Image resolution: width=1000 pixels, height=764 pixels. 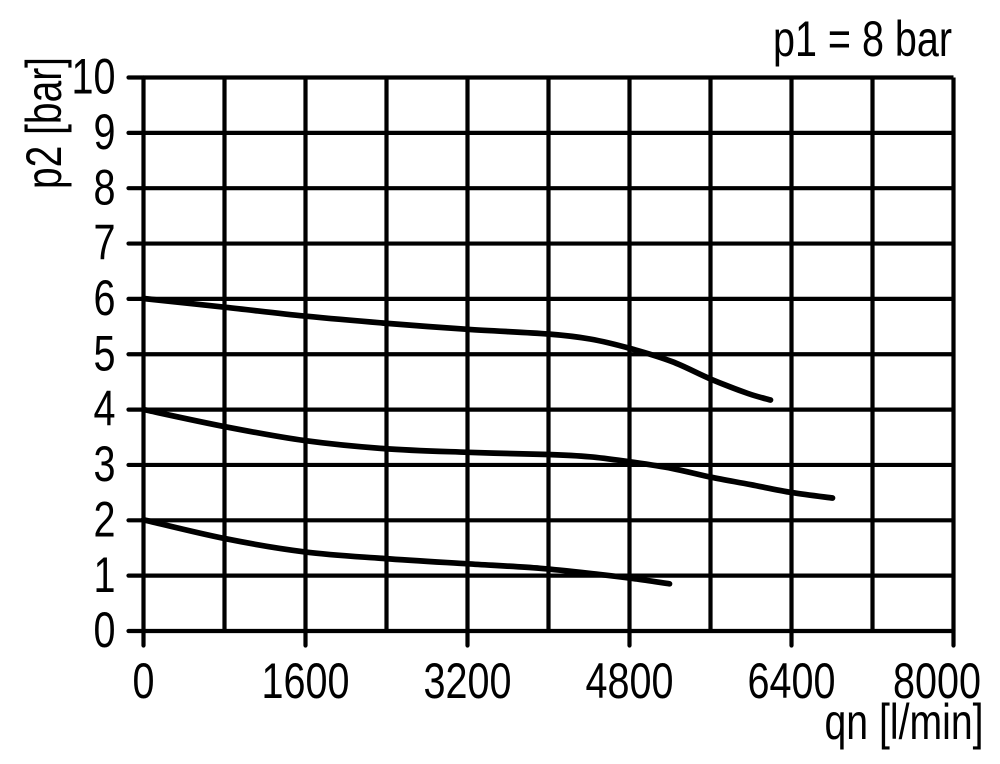 I want to click on svg-text: 6, so click(x=105, y=298).